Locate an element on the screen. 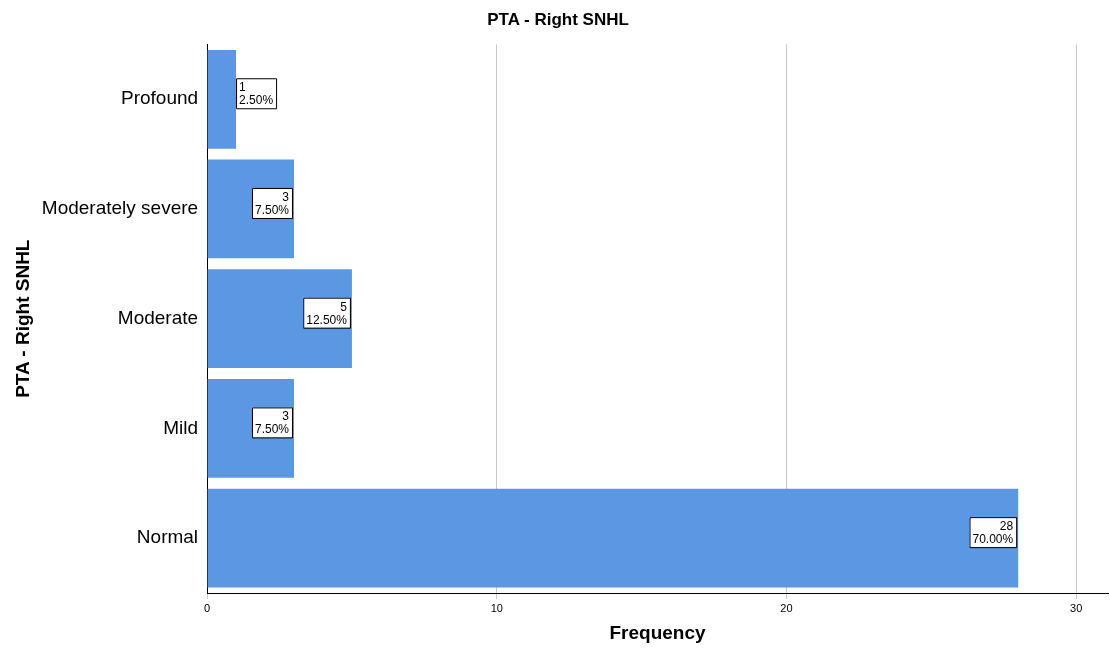 This screenshot has height=649, width=1110. x-axis-title: Frequency is located at coordinates (658, 632).